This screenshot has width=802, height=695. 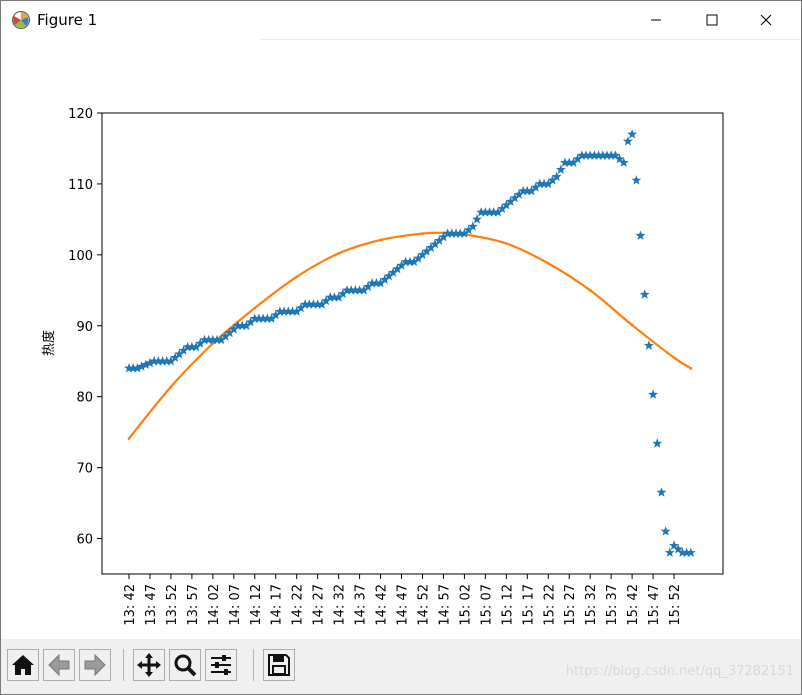 I want to click on close-icon, so click(x=766, y=20).